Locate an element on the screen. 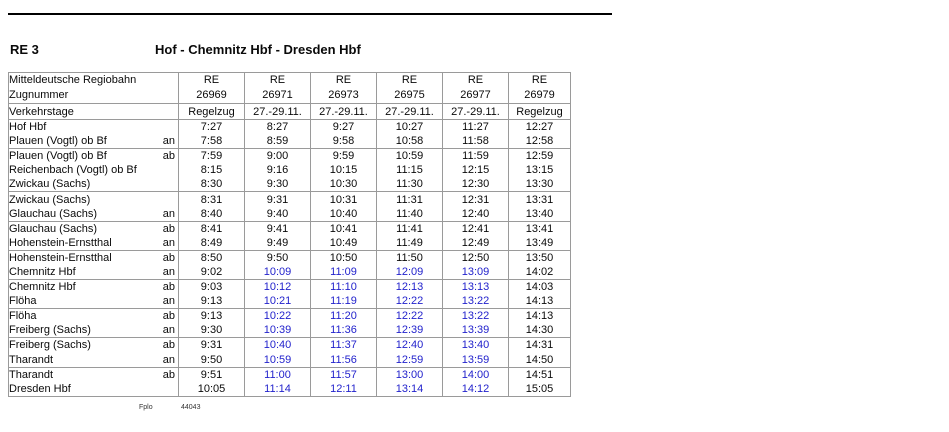 The height and width of the screenshot is (432, 949). train-header-cell: RE 26979 is located at coordinates (539, 88).